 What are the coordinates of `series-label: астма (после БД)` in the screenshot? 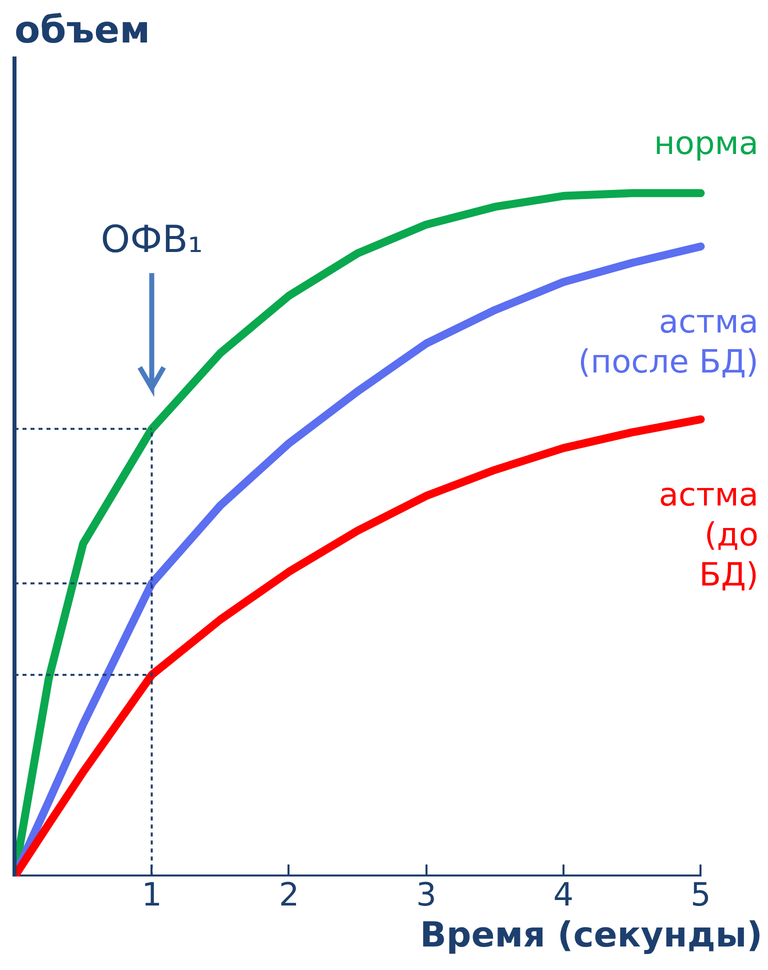 It's located at (668, 341).